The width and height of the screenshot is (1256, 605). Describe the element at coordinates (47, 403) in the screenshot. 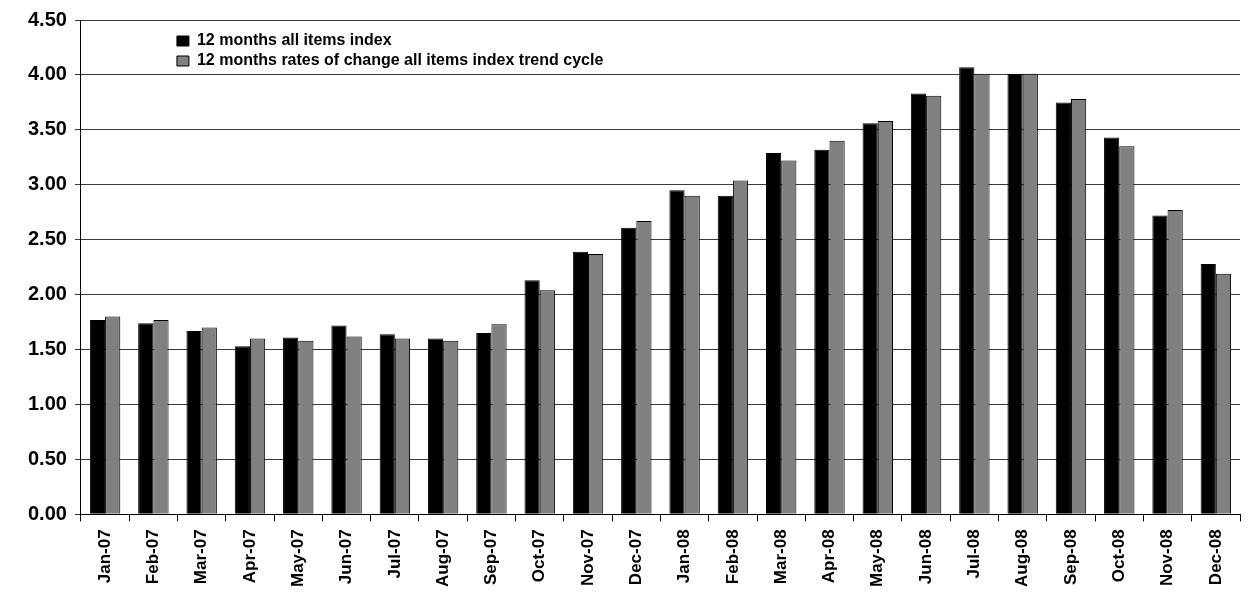

I see `y-tick-label: 1.00` at that location.